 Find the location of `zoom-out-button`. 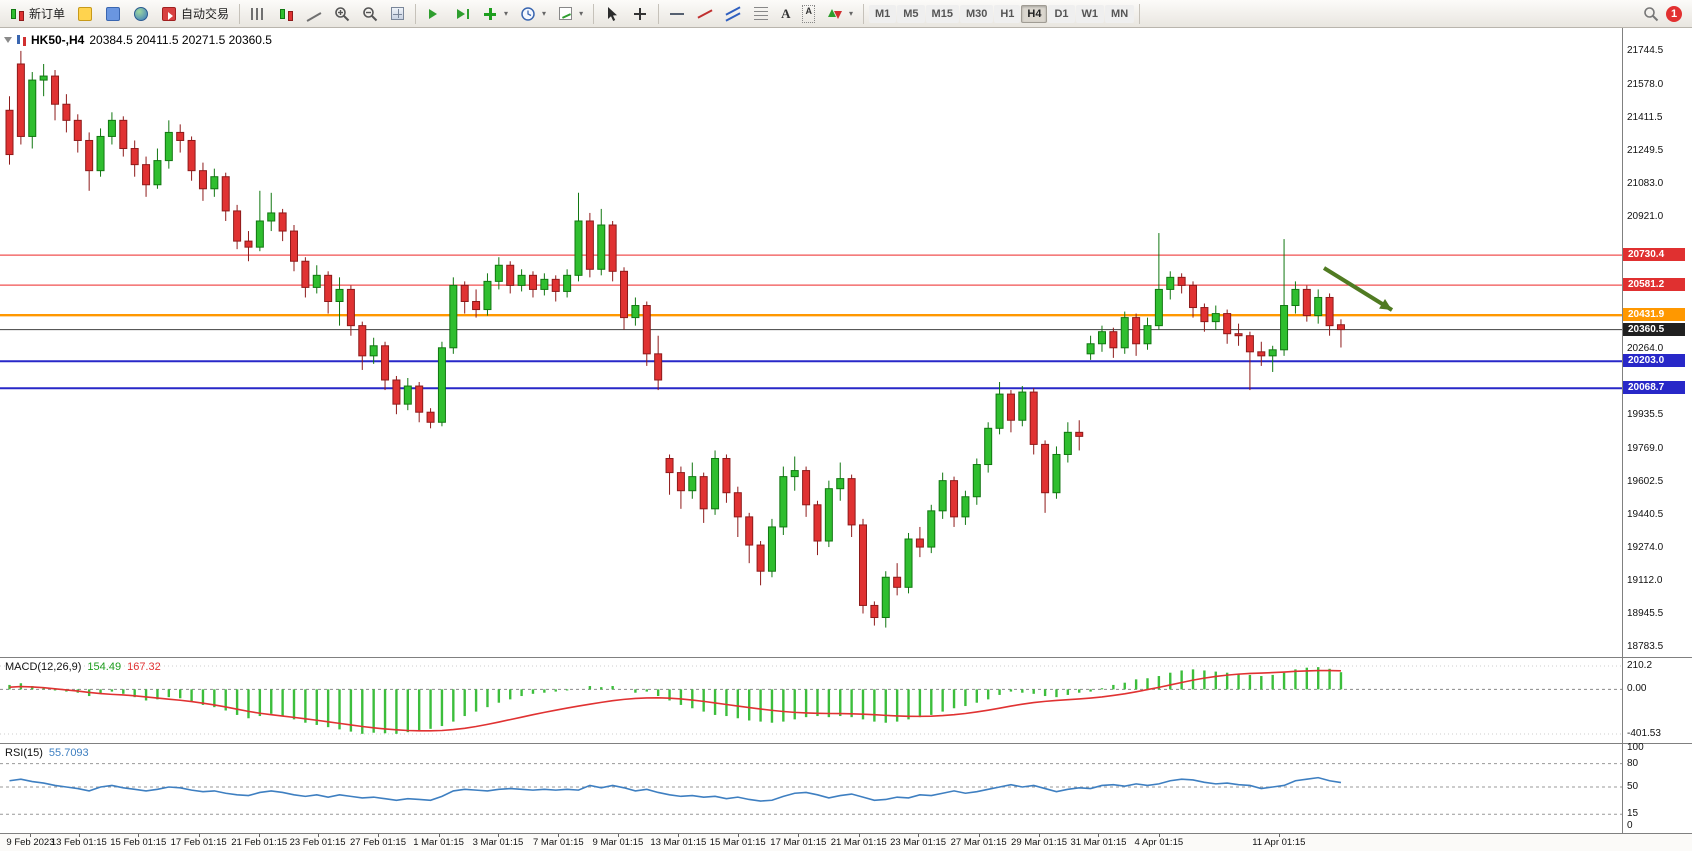

zoom-out-button is located at coordinates (370, 14).